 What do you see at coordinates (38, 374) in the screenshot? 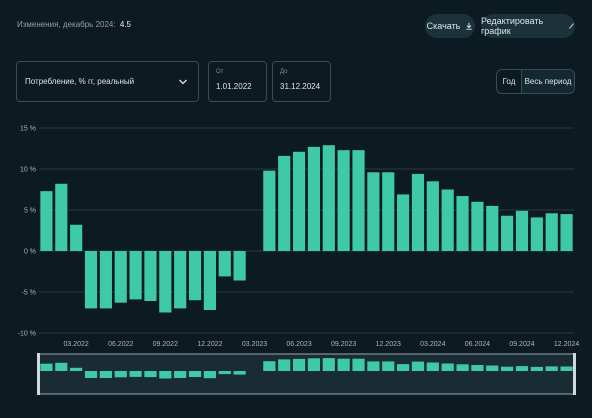
I see `navigator-left-handle` at bounding box center [38, 374].